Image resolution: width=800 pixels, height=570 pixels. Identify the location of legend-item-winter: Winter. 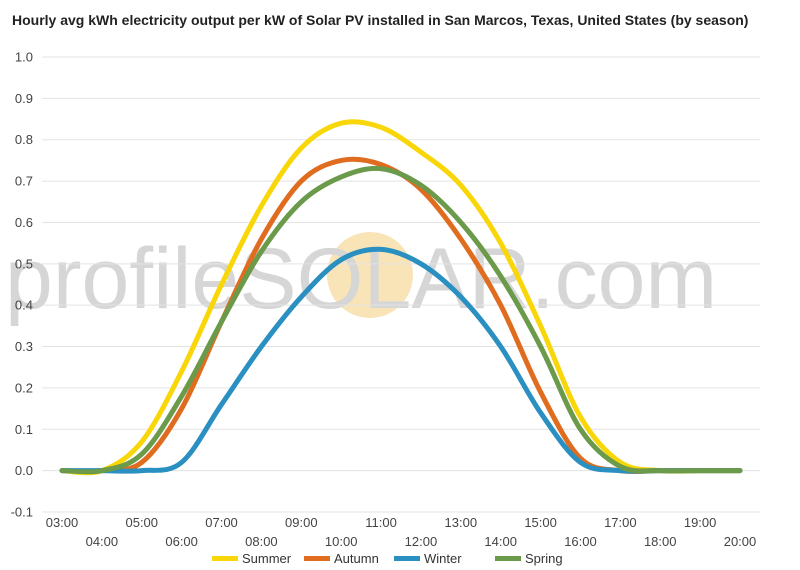
(428, 558).